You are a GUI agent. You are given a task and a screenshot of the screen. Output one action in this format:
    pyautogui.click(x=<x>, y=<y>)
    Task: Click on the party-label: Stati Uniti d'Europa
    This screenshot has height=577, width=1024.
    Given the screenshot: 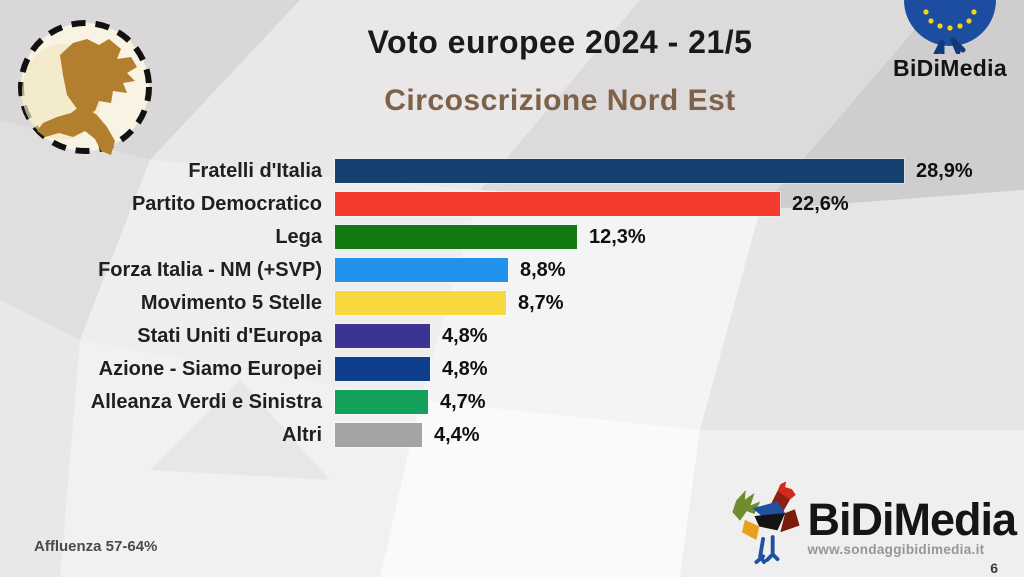 What is the action you would take?
    pyautogui.click(x=229, y=335)
    